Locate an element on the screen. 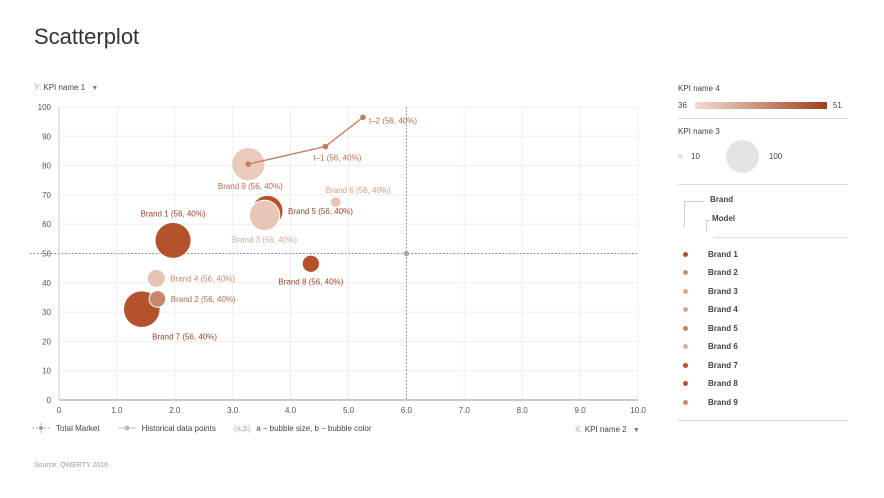  brand-item-label: Brand 6 is located at coordinates (723, 347).